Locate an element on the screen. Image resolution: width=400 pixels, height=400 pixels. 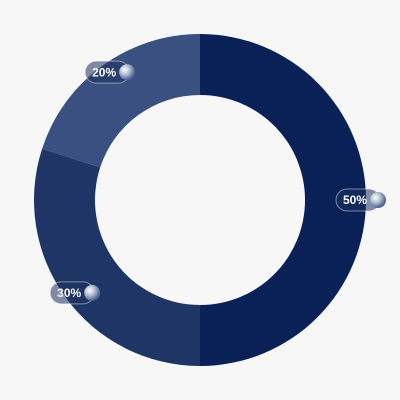
data-label: 50% is located at coordinates (355, 200).